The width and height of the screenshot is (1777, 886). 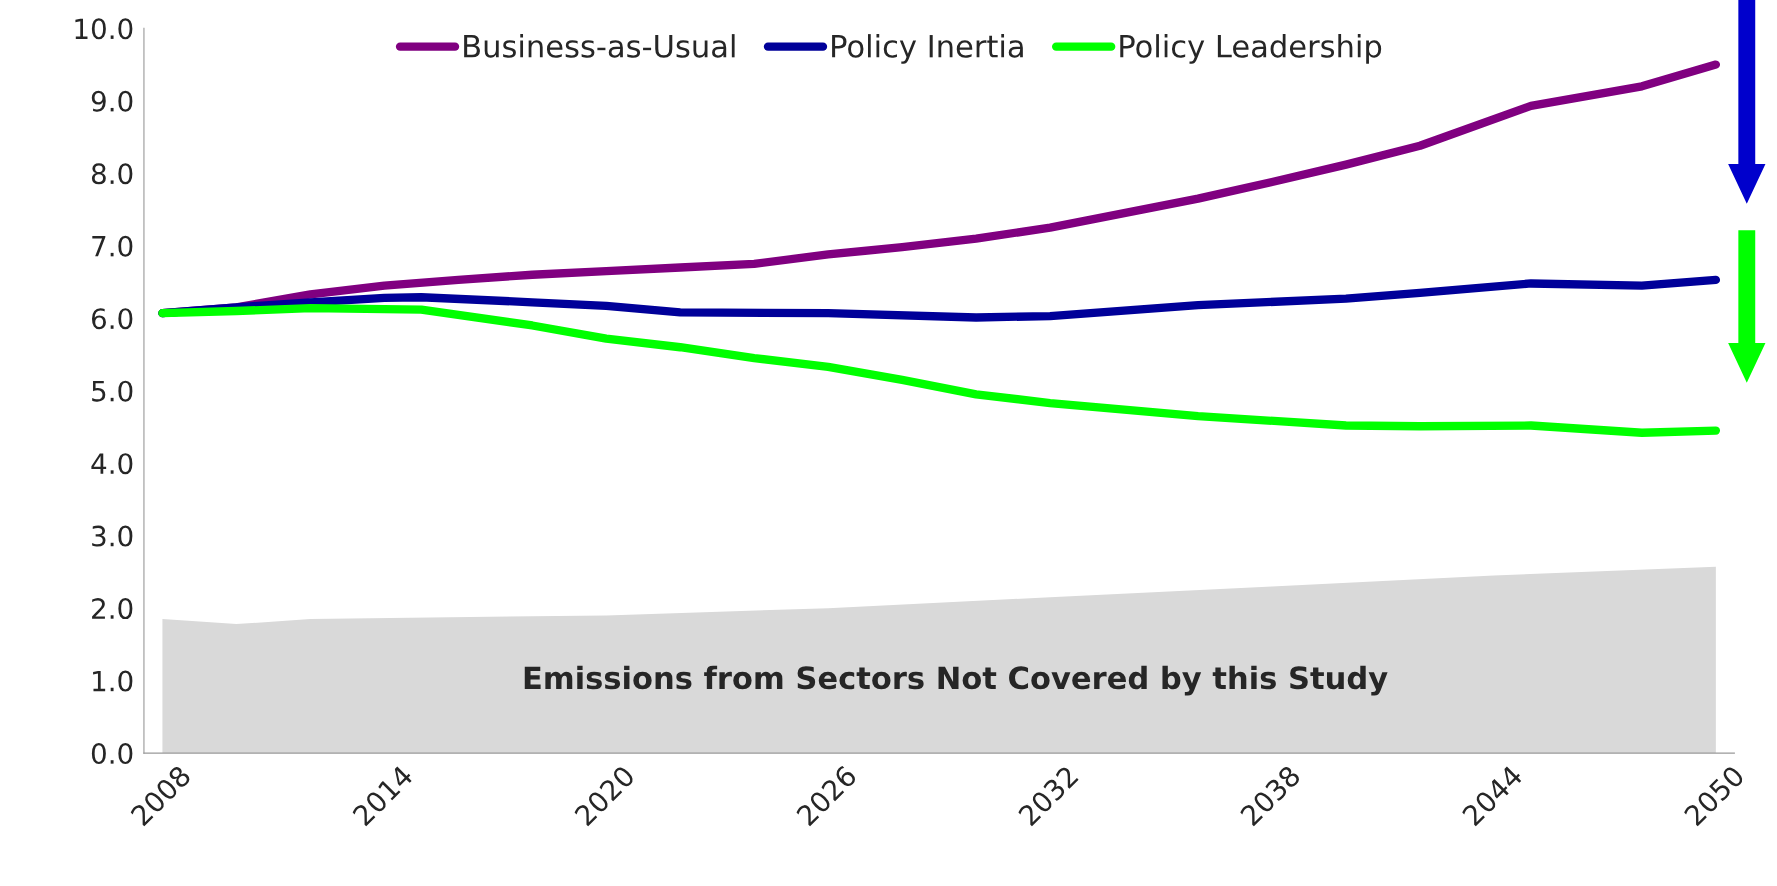 What do you see at coordinates (112, 246) in the screenshot?
I see `y-tick-label: 7.0` at bounding box center [112, 246].